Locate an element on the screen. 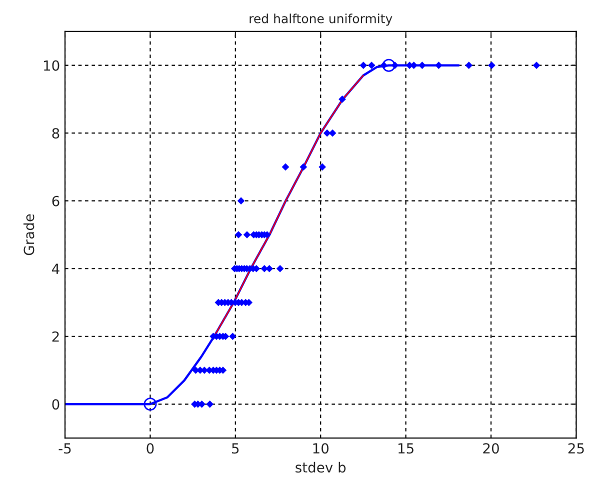 This screenshot has height=484, width=591. y-tick-label: 4 is located at coordinates (56, 269).